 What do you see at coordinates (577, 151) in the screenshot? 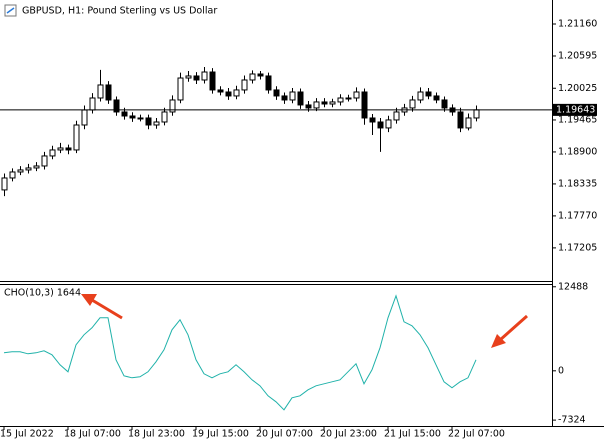
I see `y-tick-label: 1.18900` at bounding box center [577, 151].